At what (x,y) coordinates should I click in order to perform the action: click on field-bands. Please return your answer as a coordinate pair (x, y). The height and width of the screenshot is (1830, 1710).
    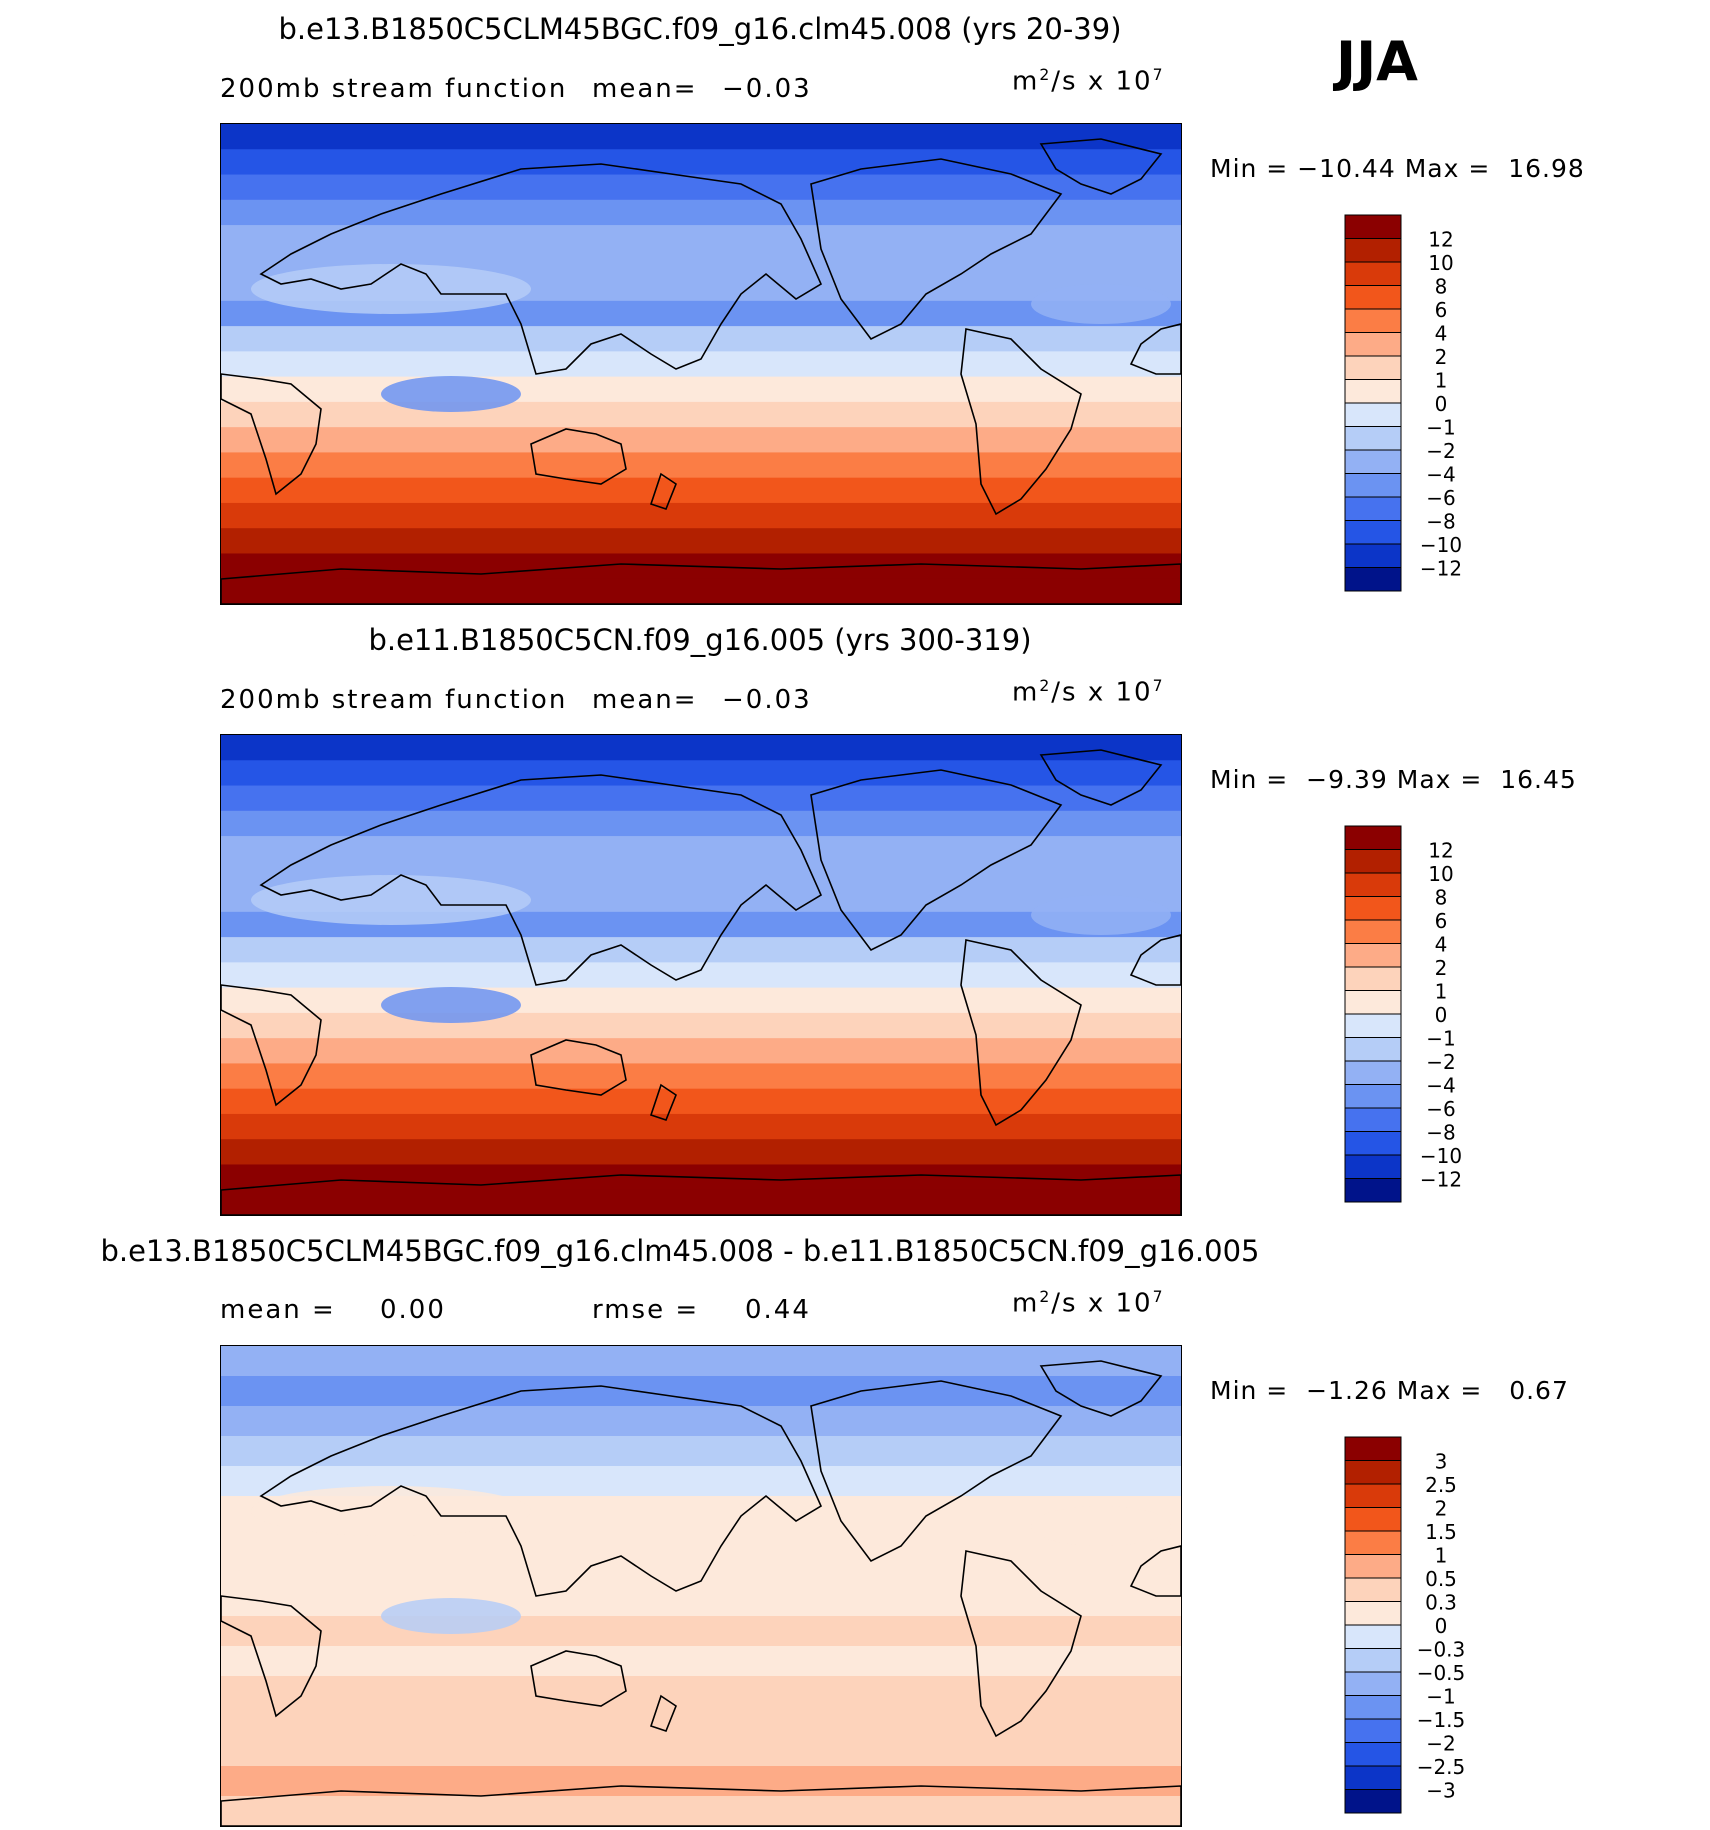
    Looking at the image, I should click on (701, 1586).